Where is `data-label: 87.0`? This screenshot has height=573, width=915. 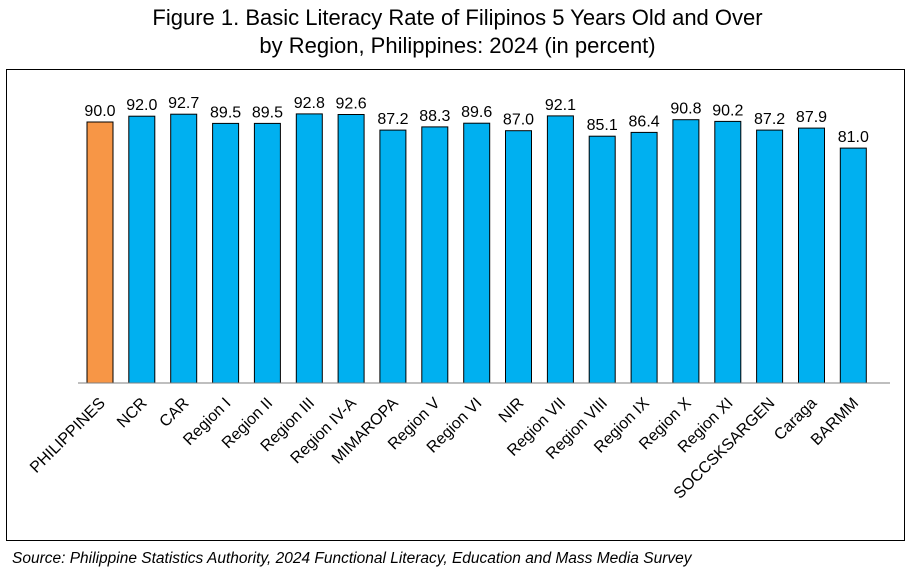
data-label: 87.0 is located at coordinates (518, 120).